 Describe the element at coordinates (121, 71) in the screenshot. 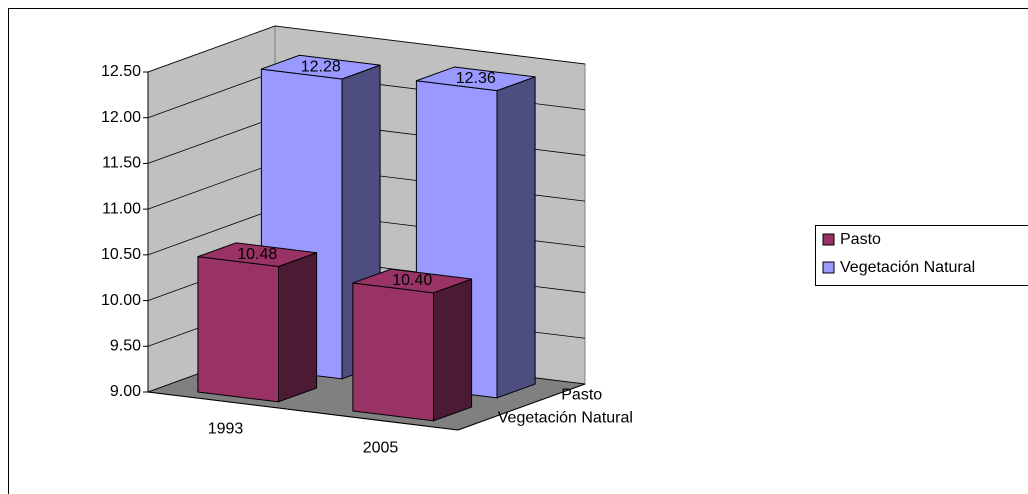

I see `y-tick-label: 12.50` at that location.